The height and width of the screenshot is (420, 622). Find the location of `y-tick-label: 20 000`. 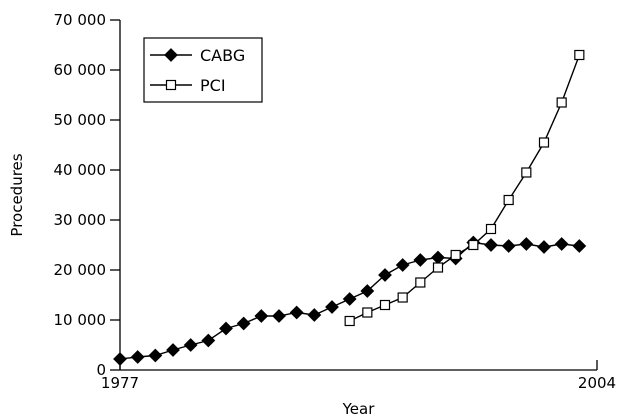

y-tick-label: 20 000 is located at coordinates (80, 270).